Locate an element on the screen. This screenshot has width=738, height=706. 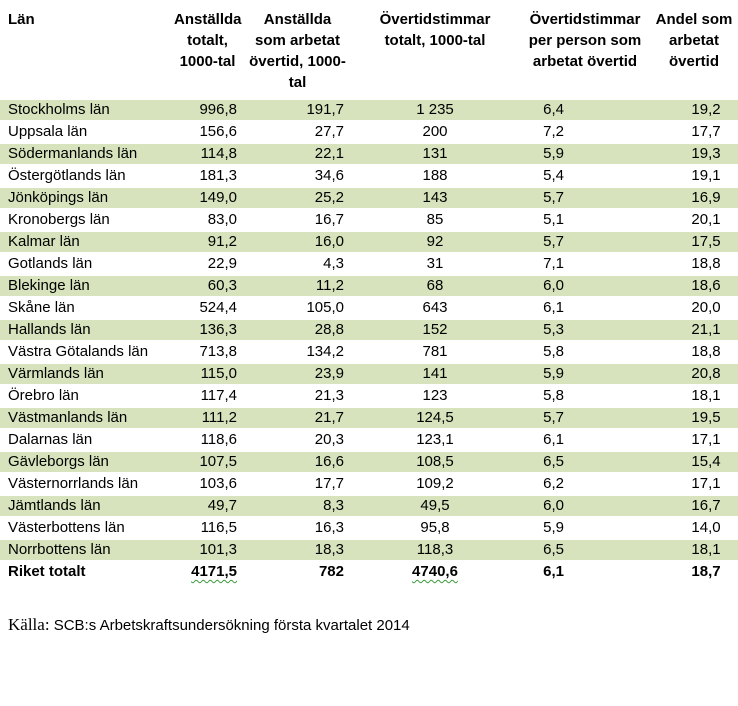
cell-overtidstimmar-totalt: 143 is located at coordinates (435, 198).